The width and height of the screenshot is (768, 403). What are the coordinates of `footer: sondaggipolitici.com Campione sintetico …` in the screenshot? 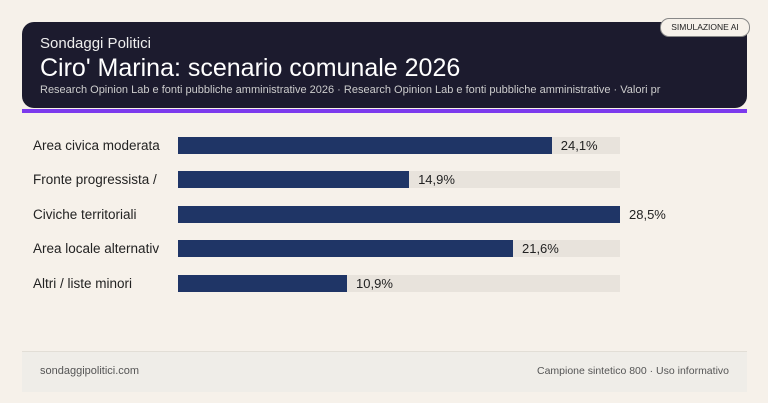 It's located at (384, 371).